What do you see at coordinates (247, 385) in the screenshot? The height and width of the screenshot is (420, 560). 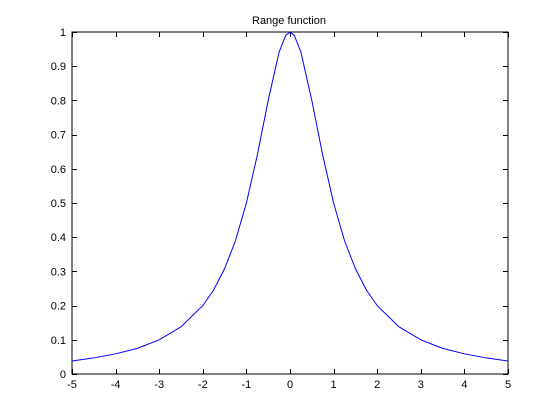 I see `x-tick-label: -1` at bounding box center [247, 385].